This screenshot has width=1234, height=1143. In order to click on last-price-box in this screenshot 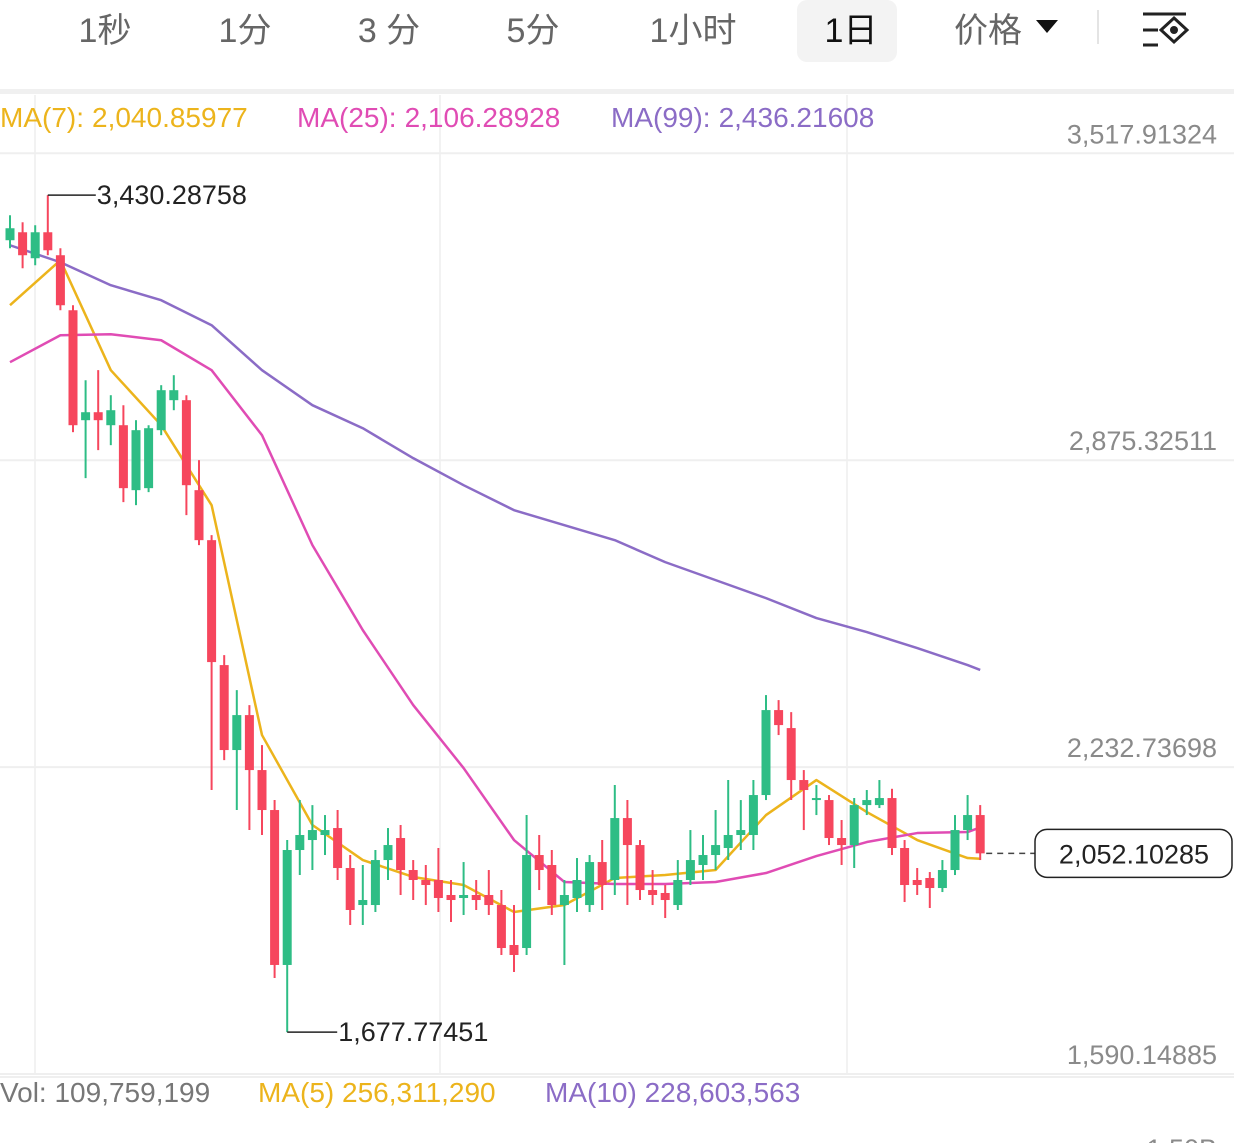, I will do `click(1133, 853)`.